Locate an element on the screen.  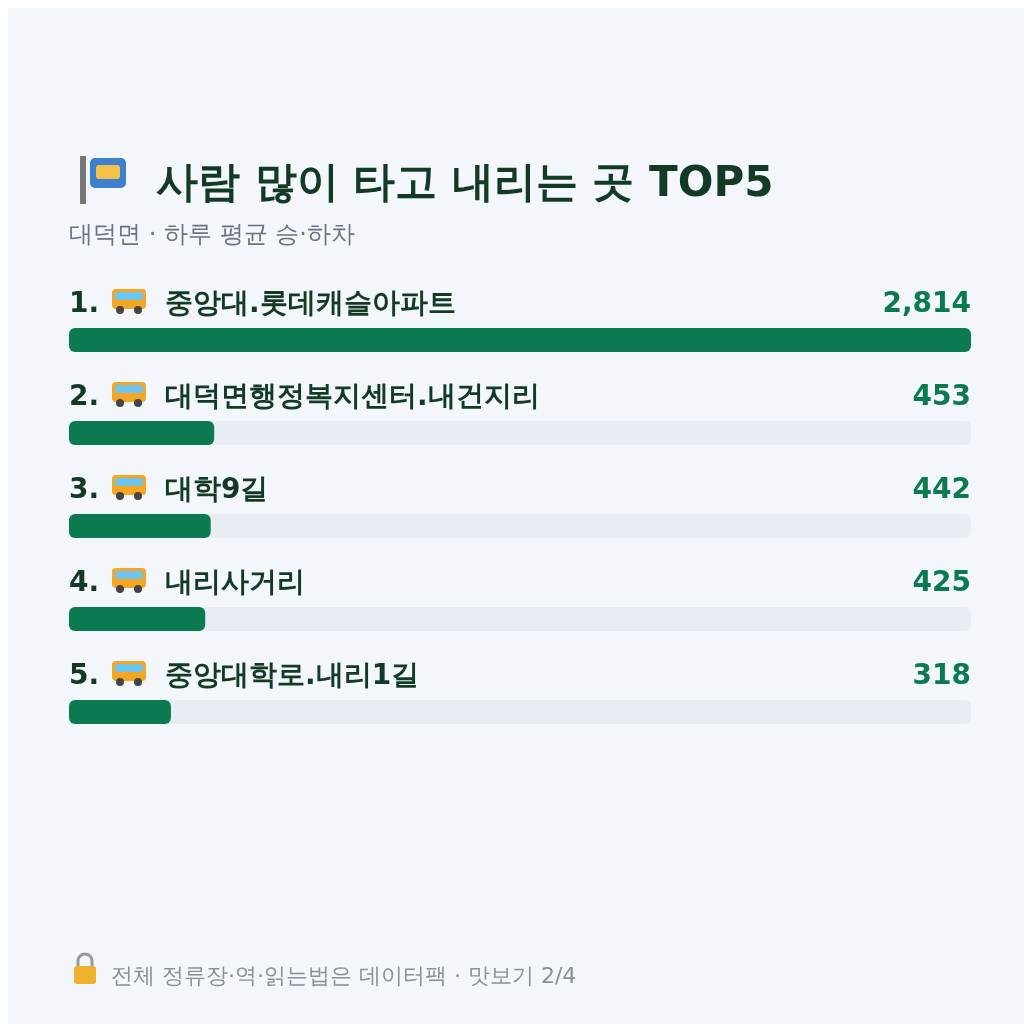
chart-title: 사람 많이 타고 내리는 곳 TOP5 is located at coordinates (465, 181).